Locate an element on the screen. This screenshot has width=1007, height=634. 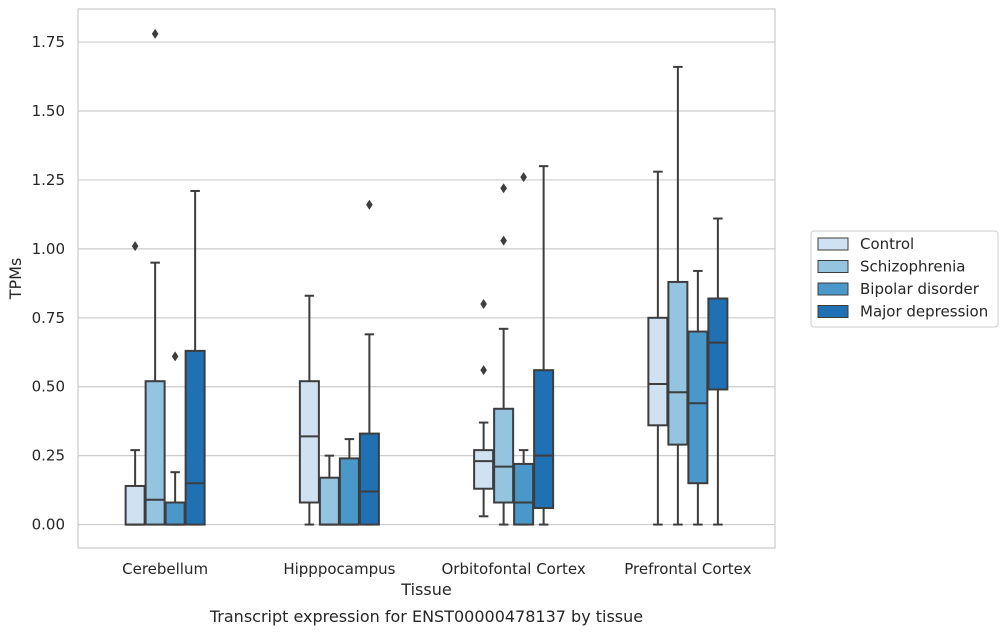
x-tick-label: Prefrontal Cortex is located at coordinates (687, 569).